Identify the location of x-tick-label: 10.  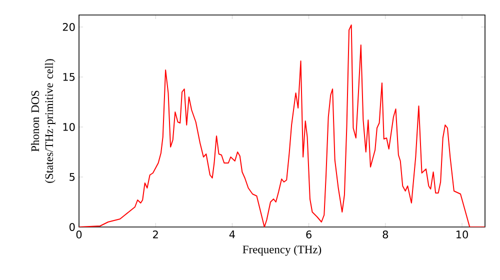
(462, 234).